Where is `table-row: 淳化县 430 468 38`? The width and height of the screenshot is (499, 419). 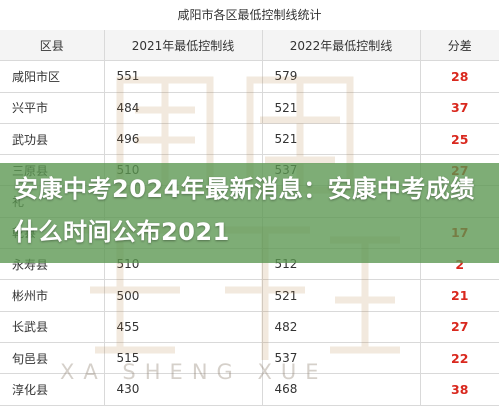 table-row: 淳化县 430 468 38 is located at coordinates (249, 389).